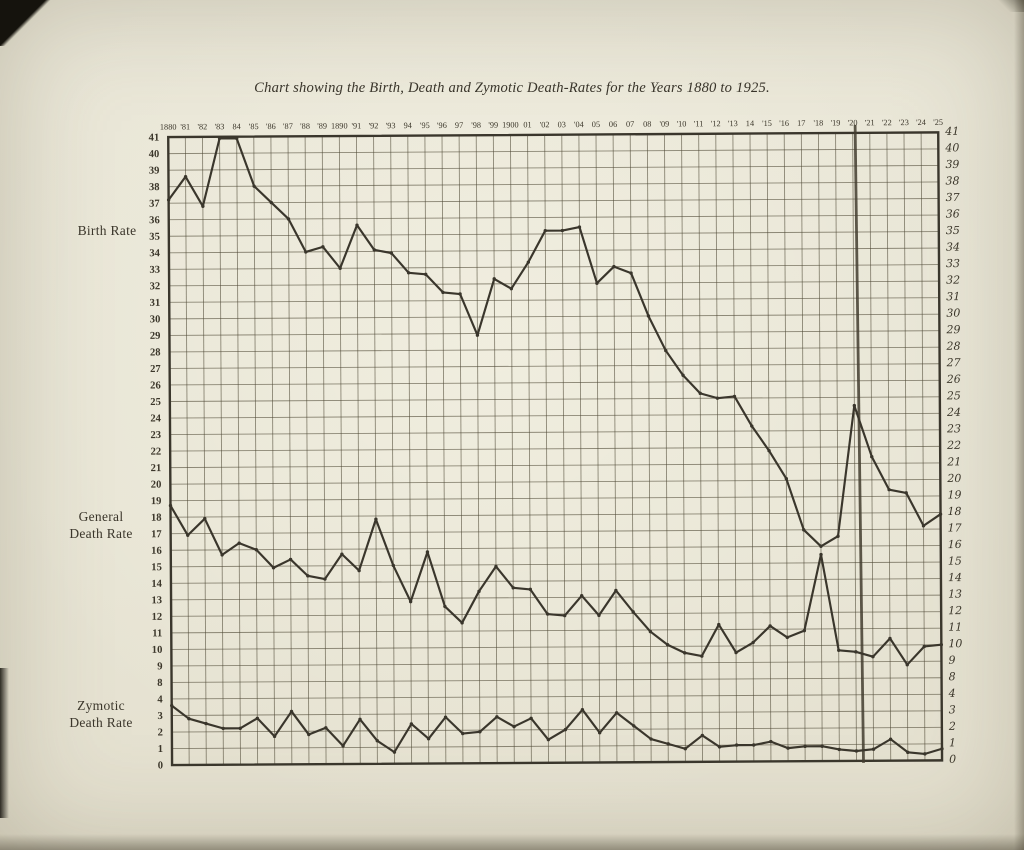  What do you see at coordinates (159, 716) in the screenshot?
I see `y-axis-label-left: 3` at bounding box center [159, 716].